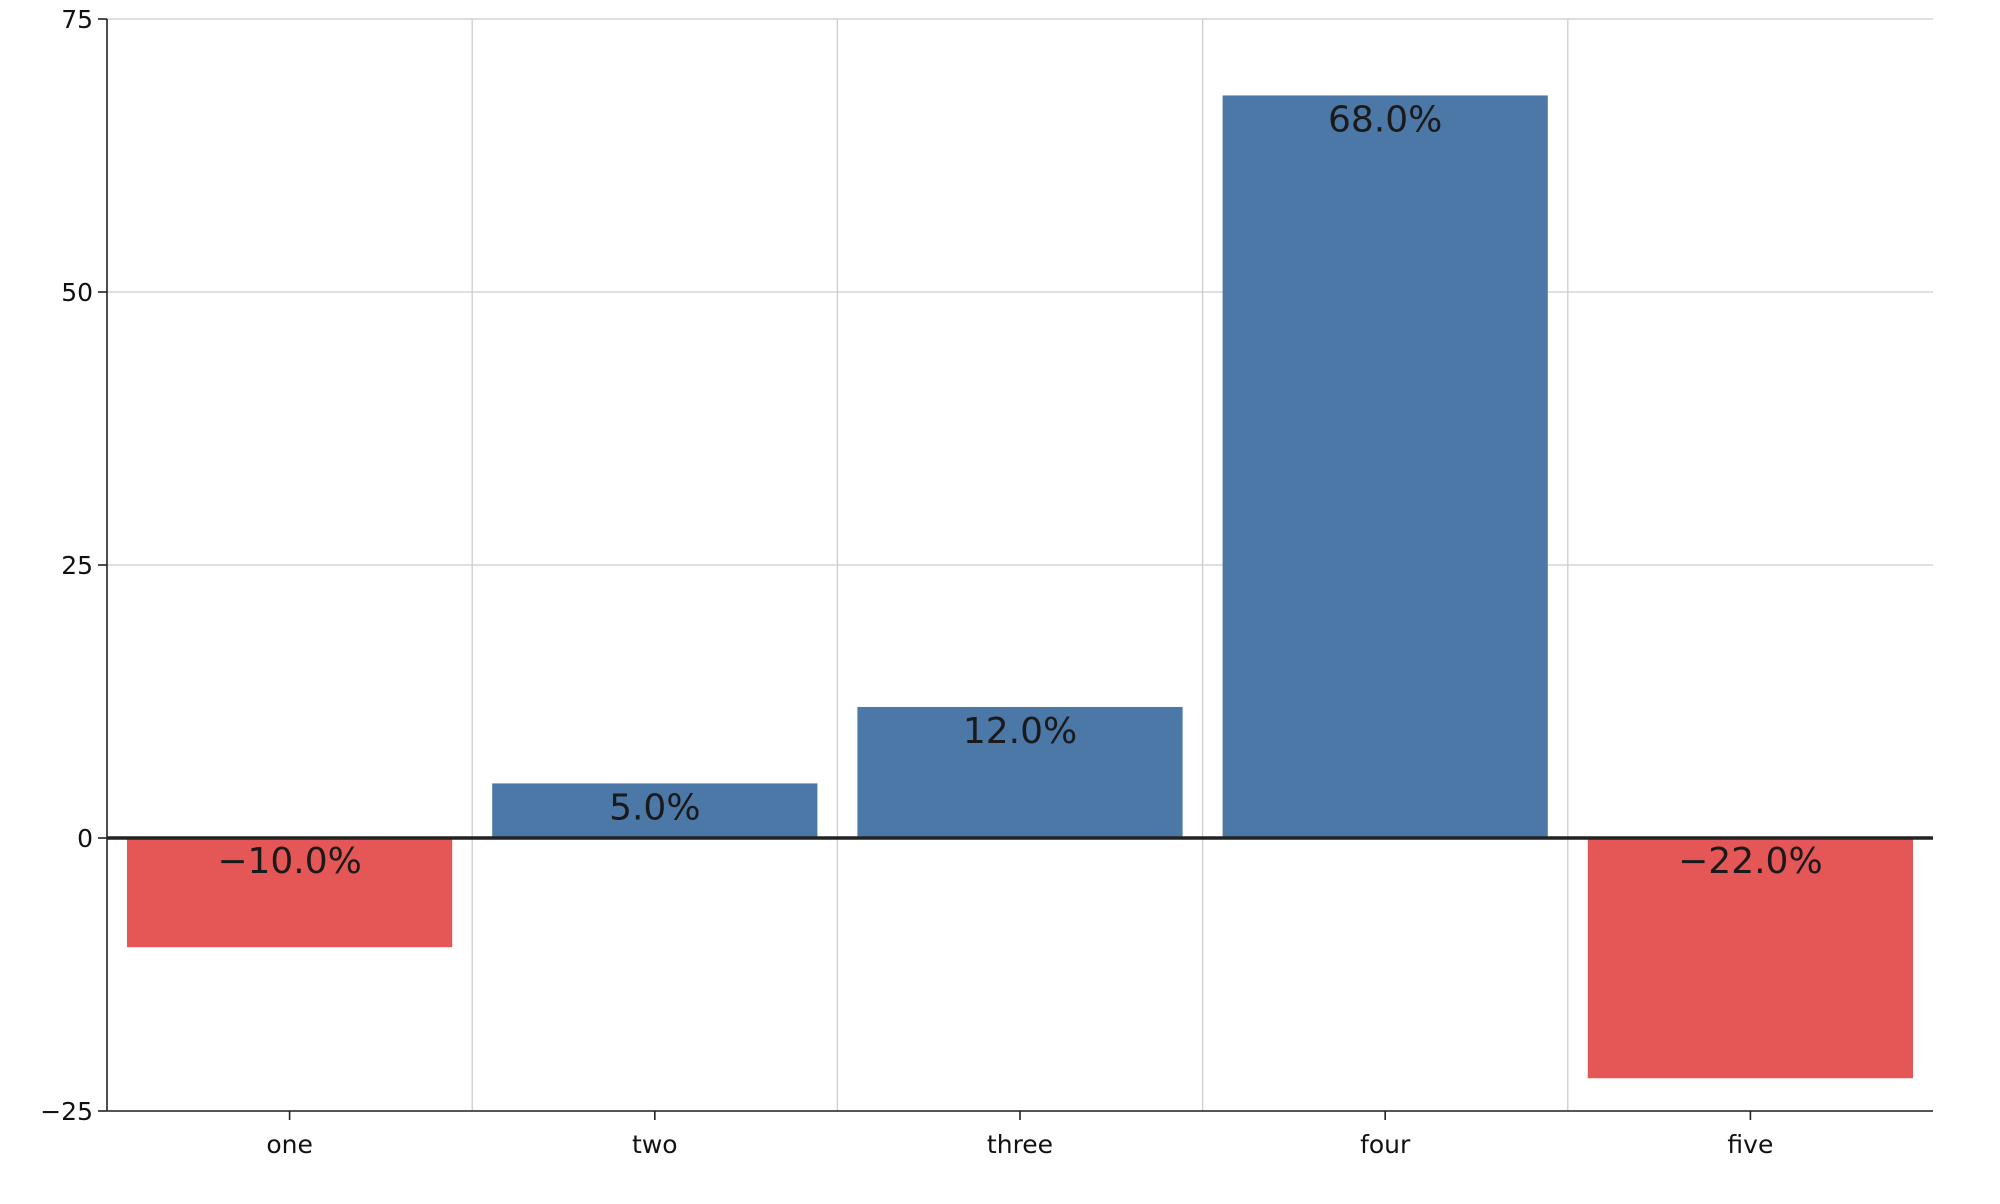  What do you see at coordinates (1020, 731) in the screenshot?
I see `data-label-three: 12.0%` at bounding box center [1020, 731].